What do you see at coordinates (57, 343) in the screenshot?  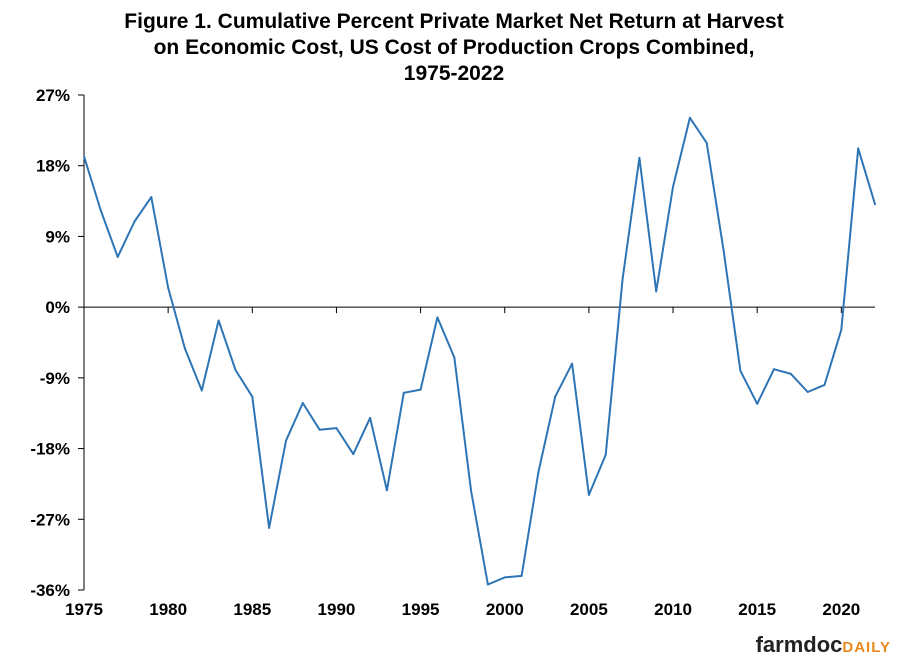 I see `y-axis: 27% 18% 9% 0% -9% -18% -27% -36%` at bounding box center [57, 343].